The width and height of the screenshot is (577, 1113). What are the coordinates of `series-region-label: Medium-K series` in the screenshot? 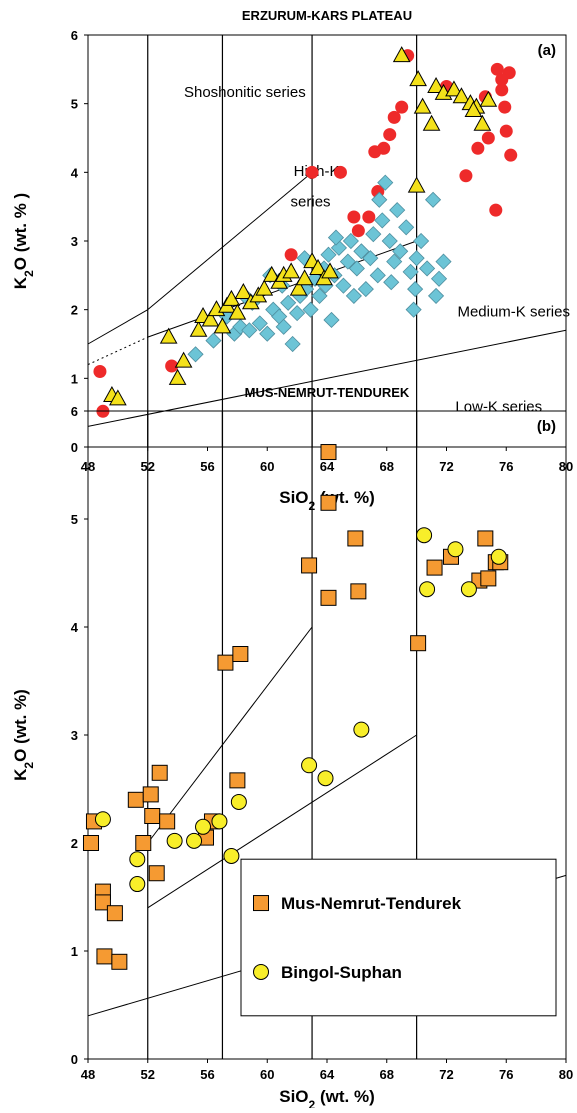 It's located at (513, 312).